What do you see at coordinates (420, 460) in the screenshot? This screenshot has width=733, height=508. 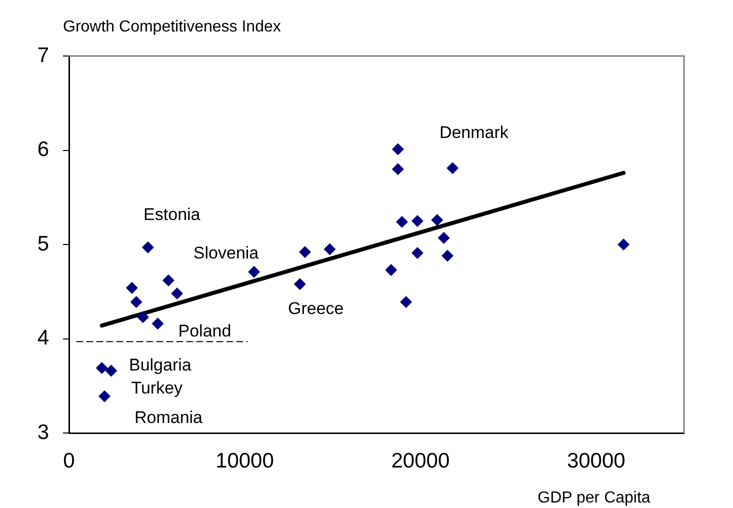 I see `x-tick-label: 20000` at bounding box center [420, 460].